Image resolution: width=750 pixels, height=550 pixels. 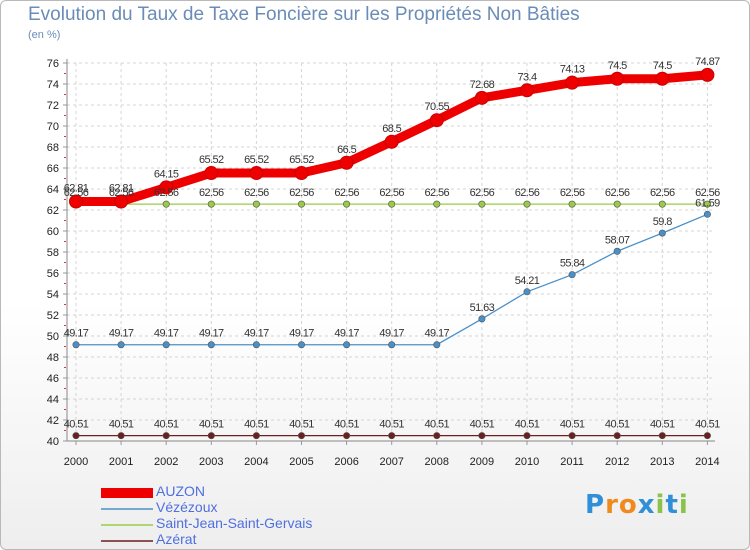 What do you see at coordinates (707, 462) in the screenshot?
I see `x-tick-label: 2014` at bounding box center [707, 462].